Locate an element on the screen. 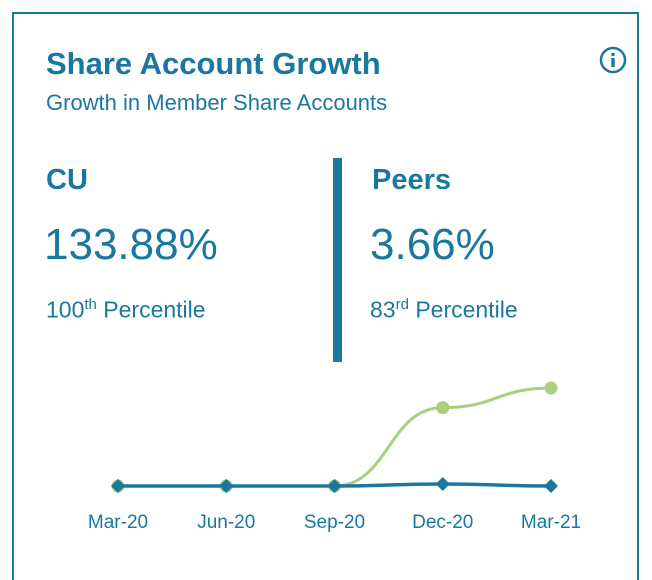  cu-label: CU is located at coordinates (67, 180).